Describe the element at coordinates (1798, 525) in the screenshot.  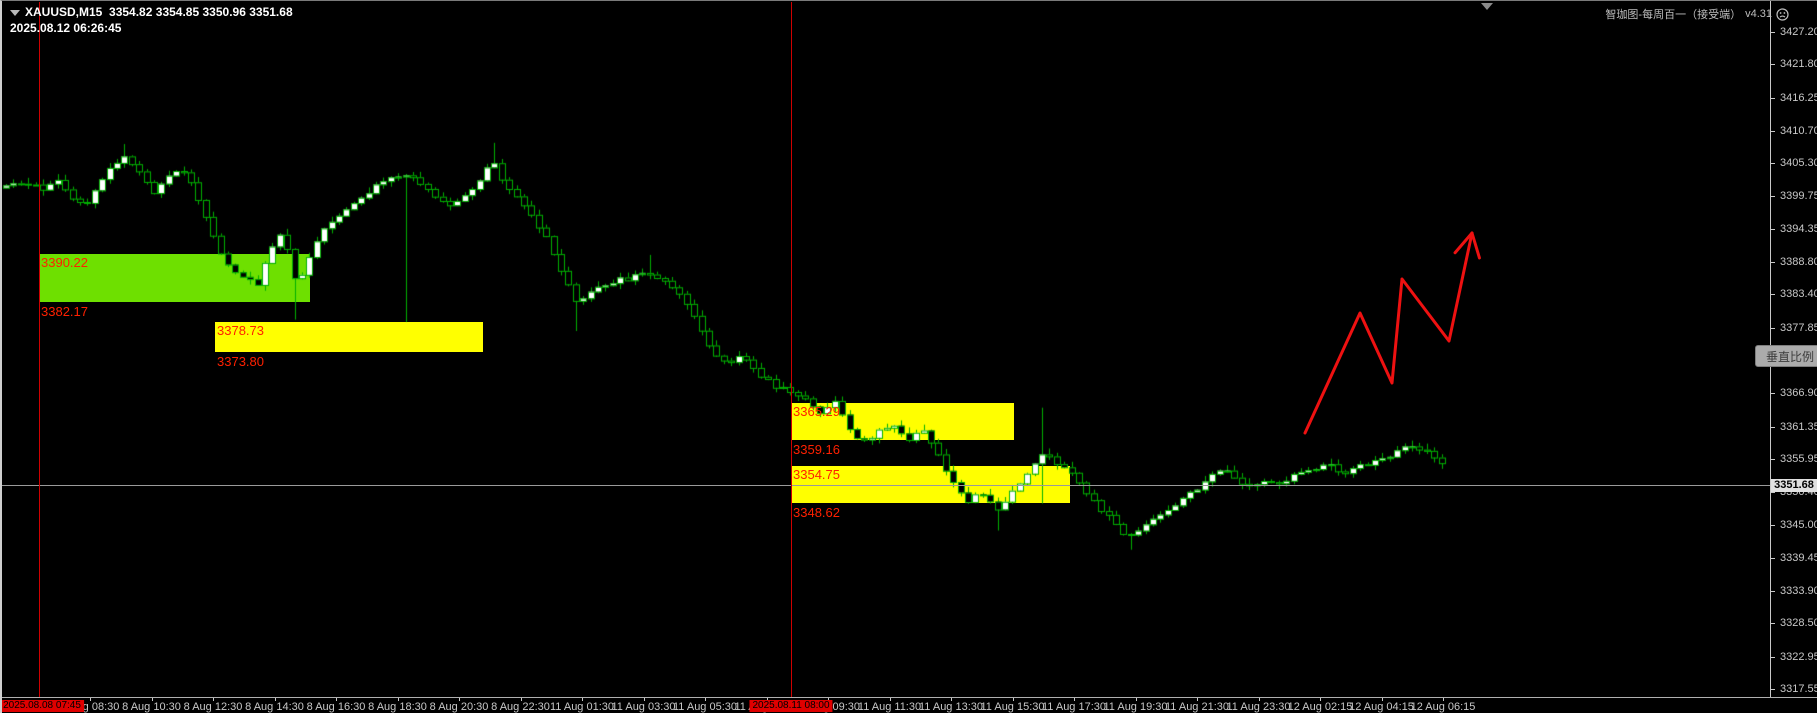
I see `price-tick-label: 3345.00` at that location.